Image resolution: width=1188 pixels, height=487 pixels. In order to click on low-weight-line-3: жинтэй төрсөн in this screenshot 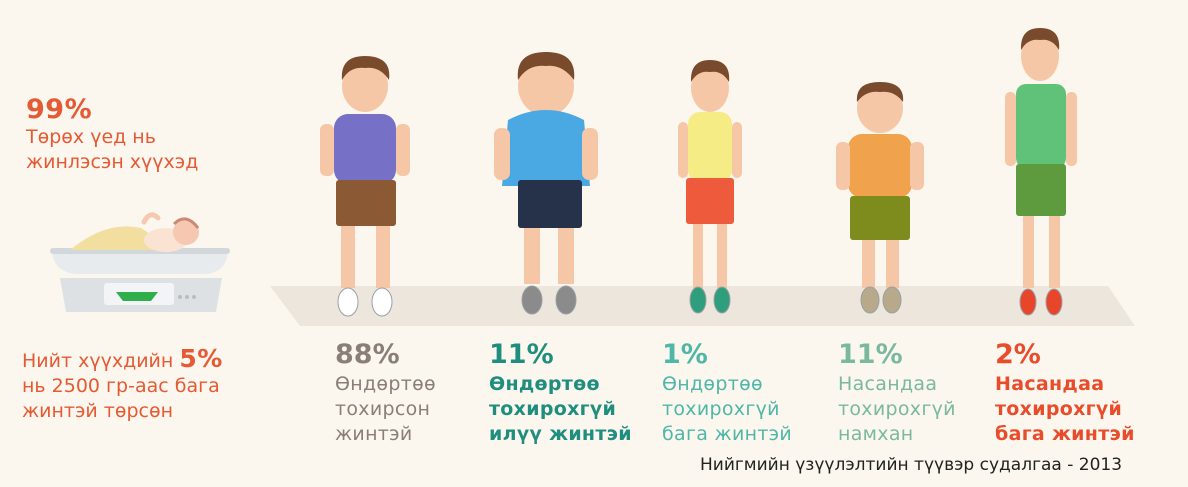, I will do `click(98, 411)`.